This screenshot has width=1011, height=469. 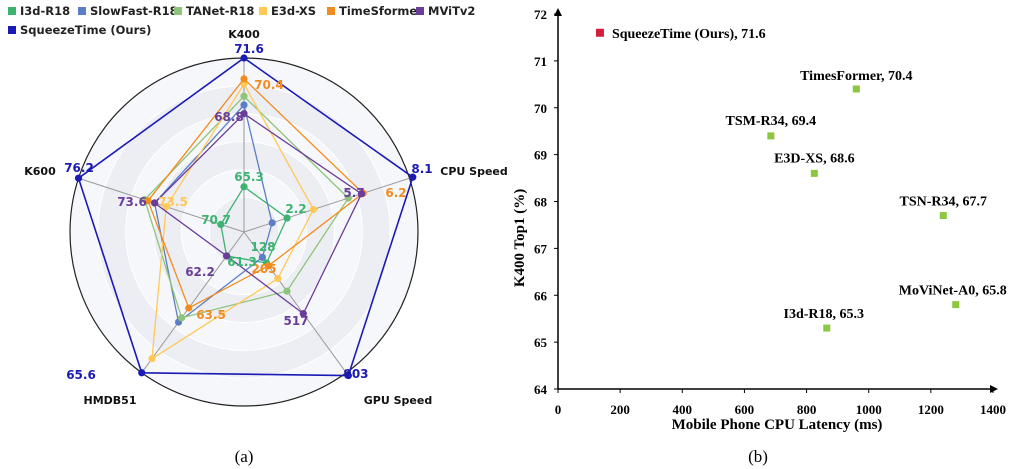 I want to click on scatter-point-label: TSN-R34, 67.7, so click(x=944, y=202).